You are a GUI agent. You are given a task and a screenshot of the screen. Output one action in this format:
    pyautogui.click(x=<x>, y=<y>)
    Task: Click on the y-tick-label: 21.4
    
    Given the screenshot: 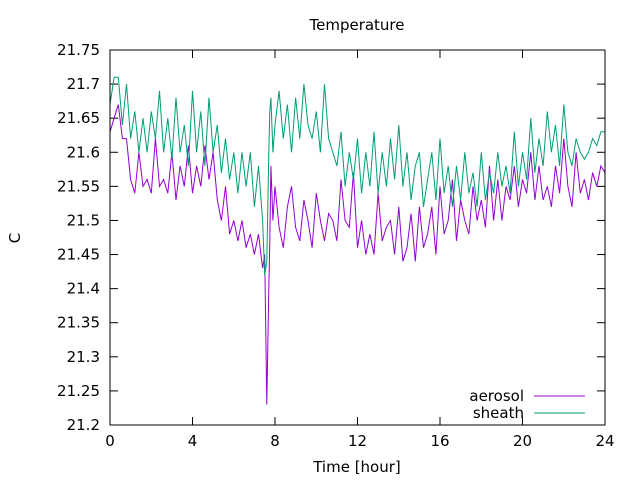 What is the action you would take?
    pyautogui.click(x=83, y=289)
    